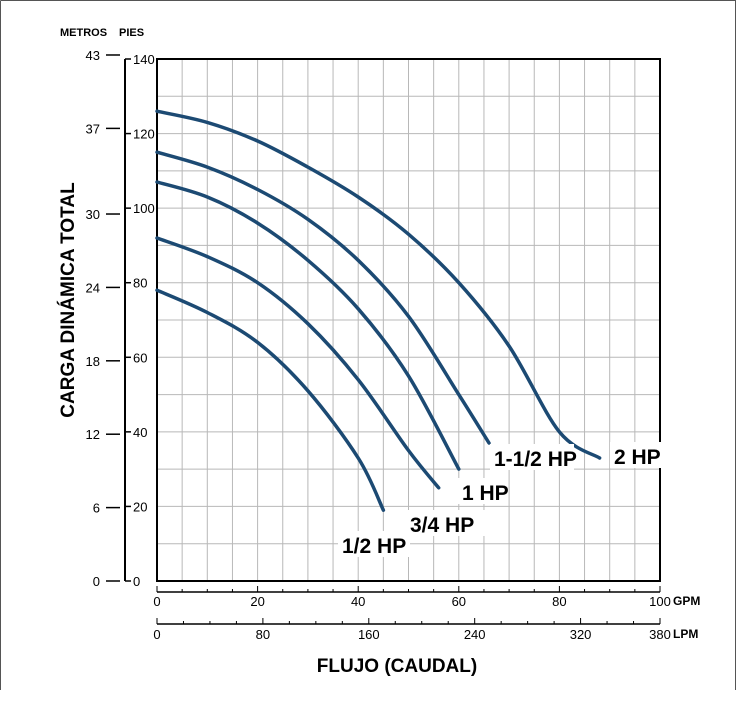 This screenshot has height=706, width=740. What do you see at coordinates (93, 361) in the screenshot?
I see `y-tick-label-meters: 18` at bounding box center [93, 361].